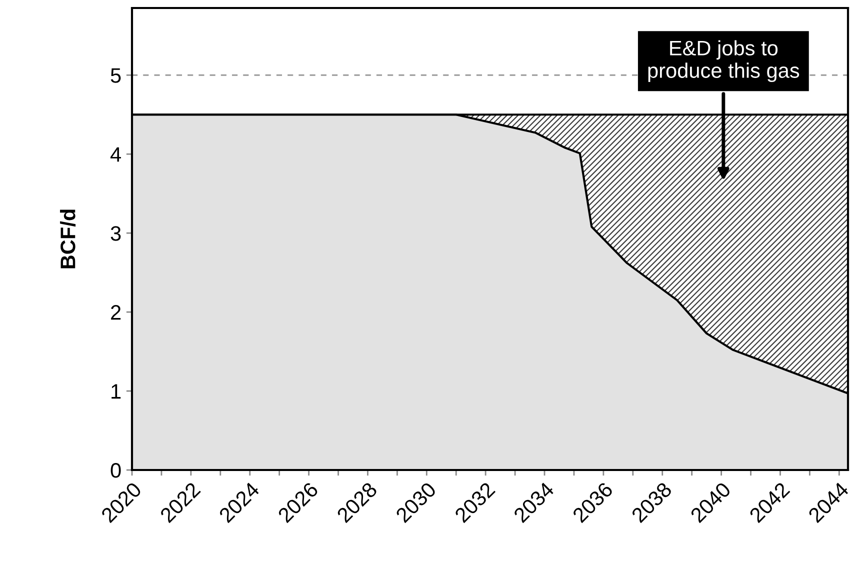  What do you see at coordinates (68, 239) in the screenshot?
I see `y-axis-title: BCF/d` at bounding box center [68, 239].